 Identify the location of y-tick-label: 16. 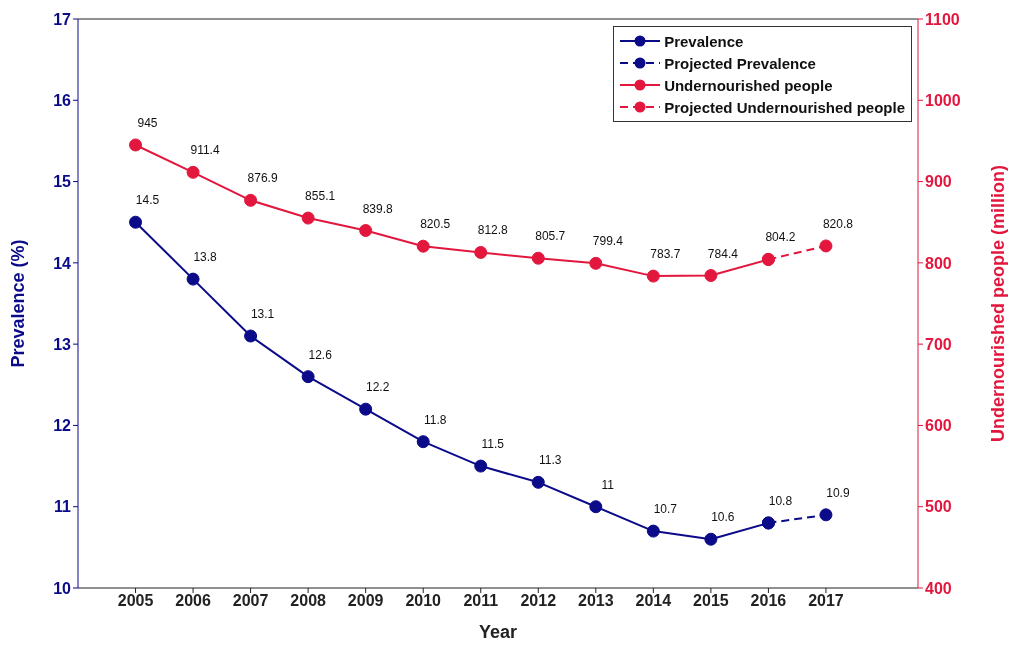
(62, 100).